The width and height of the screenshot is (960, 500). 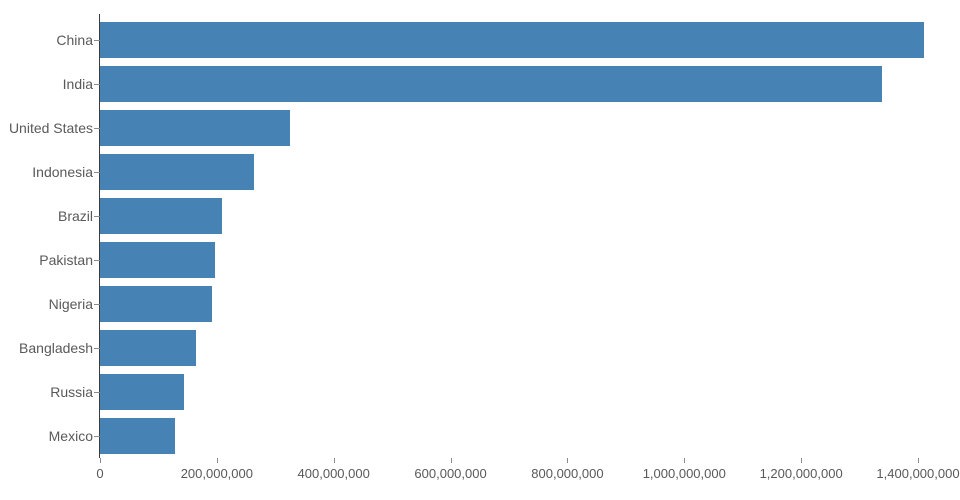 What do you see at coordinates (75, 216) in the screenshot?
I see `y-tick-label-brazil: Brazil` at bounding box center [75, 216].